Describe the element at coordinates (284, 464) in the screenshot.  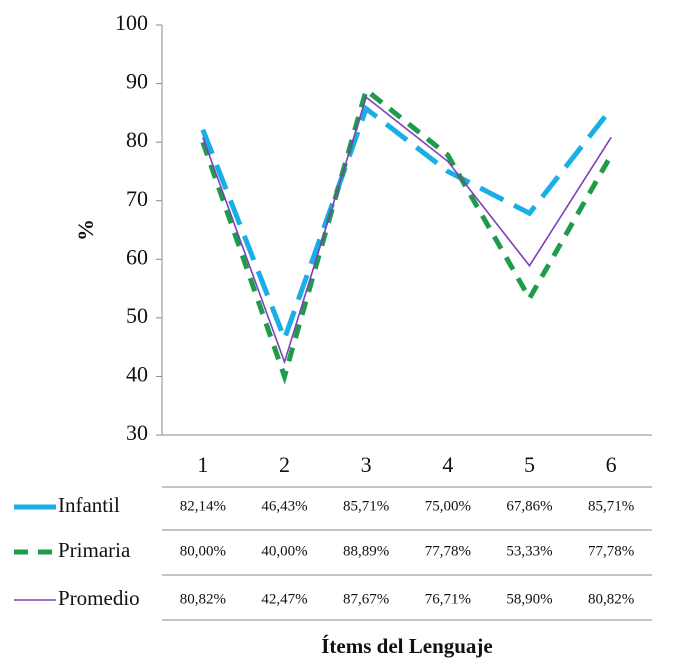
I see `x-tick-label: 2` at that location.